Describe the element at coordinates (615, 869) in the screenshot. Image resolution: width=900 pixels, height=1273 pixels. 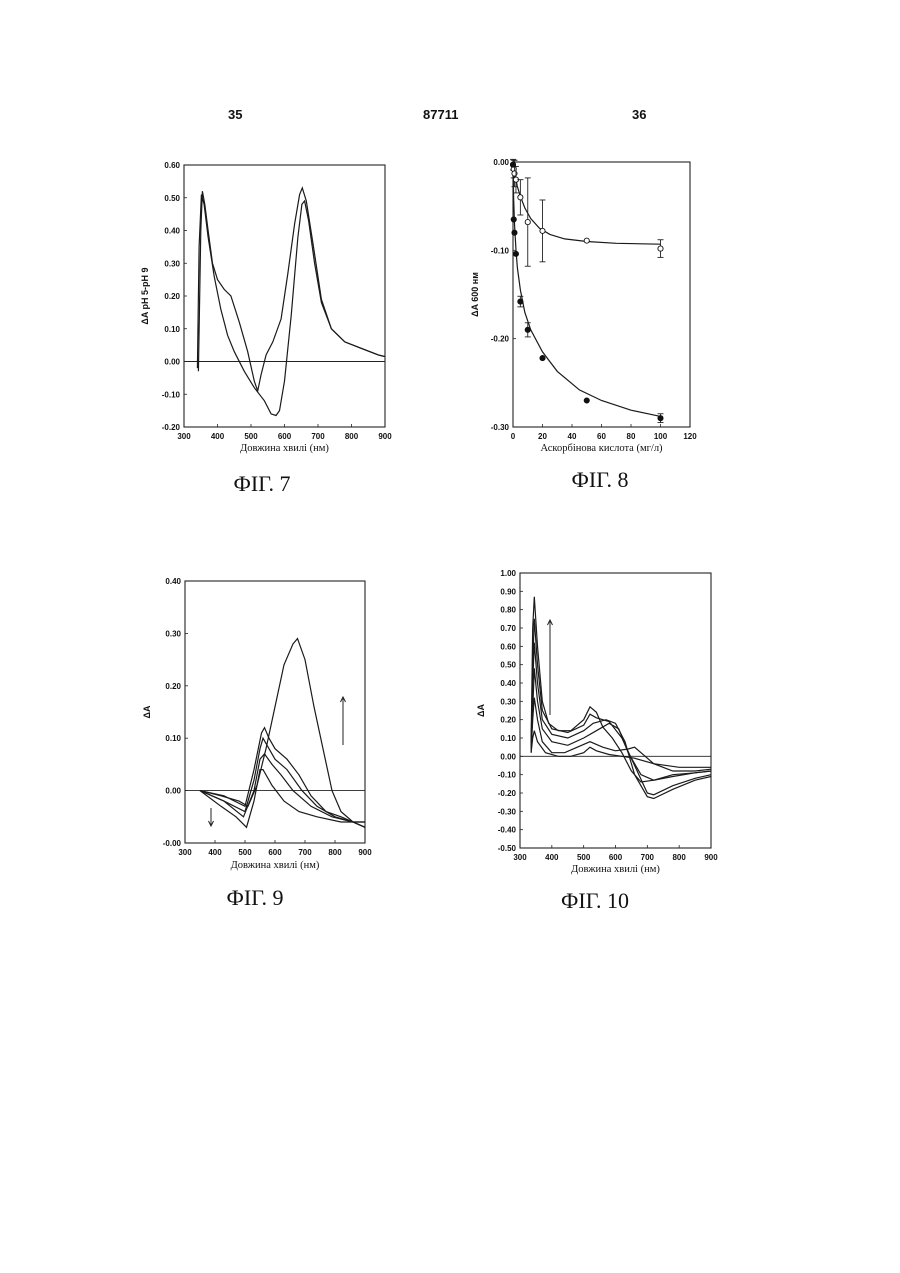
I see `x-axis-label: Довжина хвилі (нм)` at that location.